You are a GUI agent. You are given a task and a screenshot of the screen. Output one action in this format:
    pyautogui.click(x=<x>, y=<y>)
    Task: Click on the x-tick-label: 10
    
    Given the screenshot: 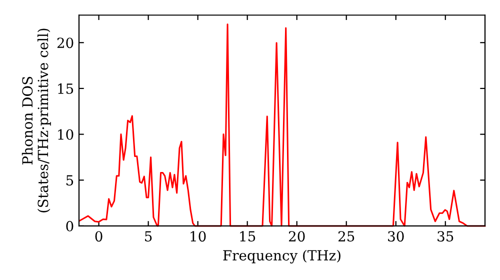 What is the action you would take?
    pyautogui.click(x=198, y=236)
    